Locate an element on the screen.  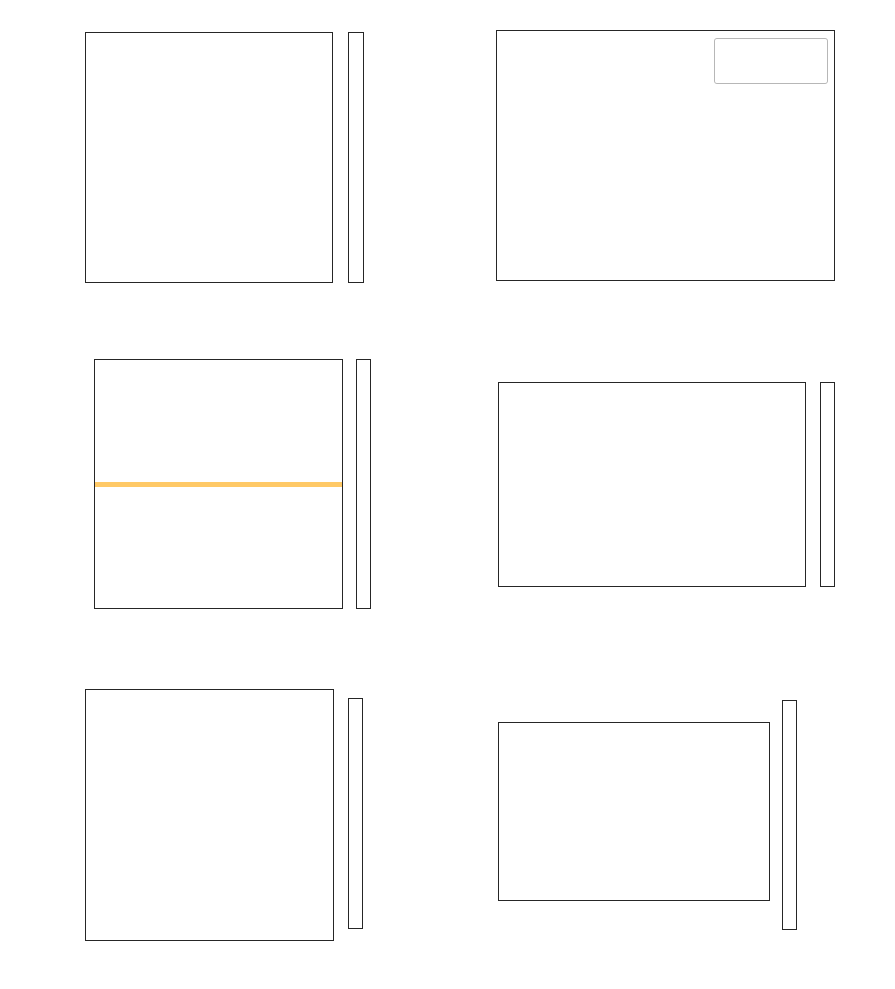
loss-ylabel is located at coordinates (447, 154).